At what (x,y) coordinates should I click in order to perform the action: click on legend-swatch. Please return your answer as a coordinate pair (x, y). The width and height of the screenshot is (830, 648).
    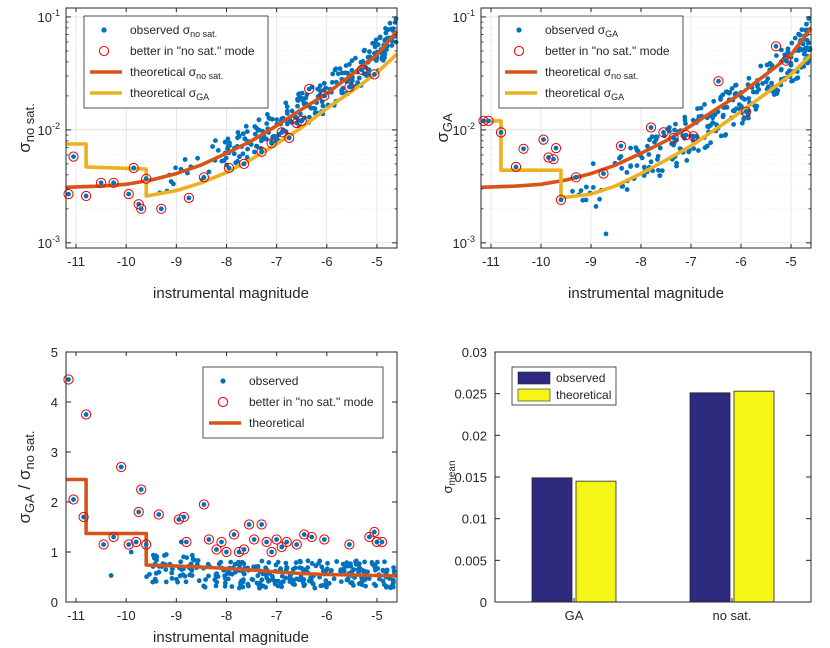
    Looking at the image, I should click on (534, 395).